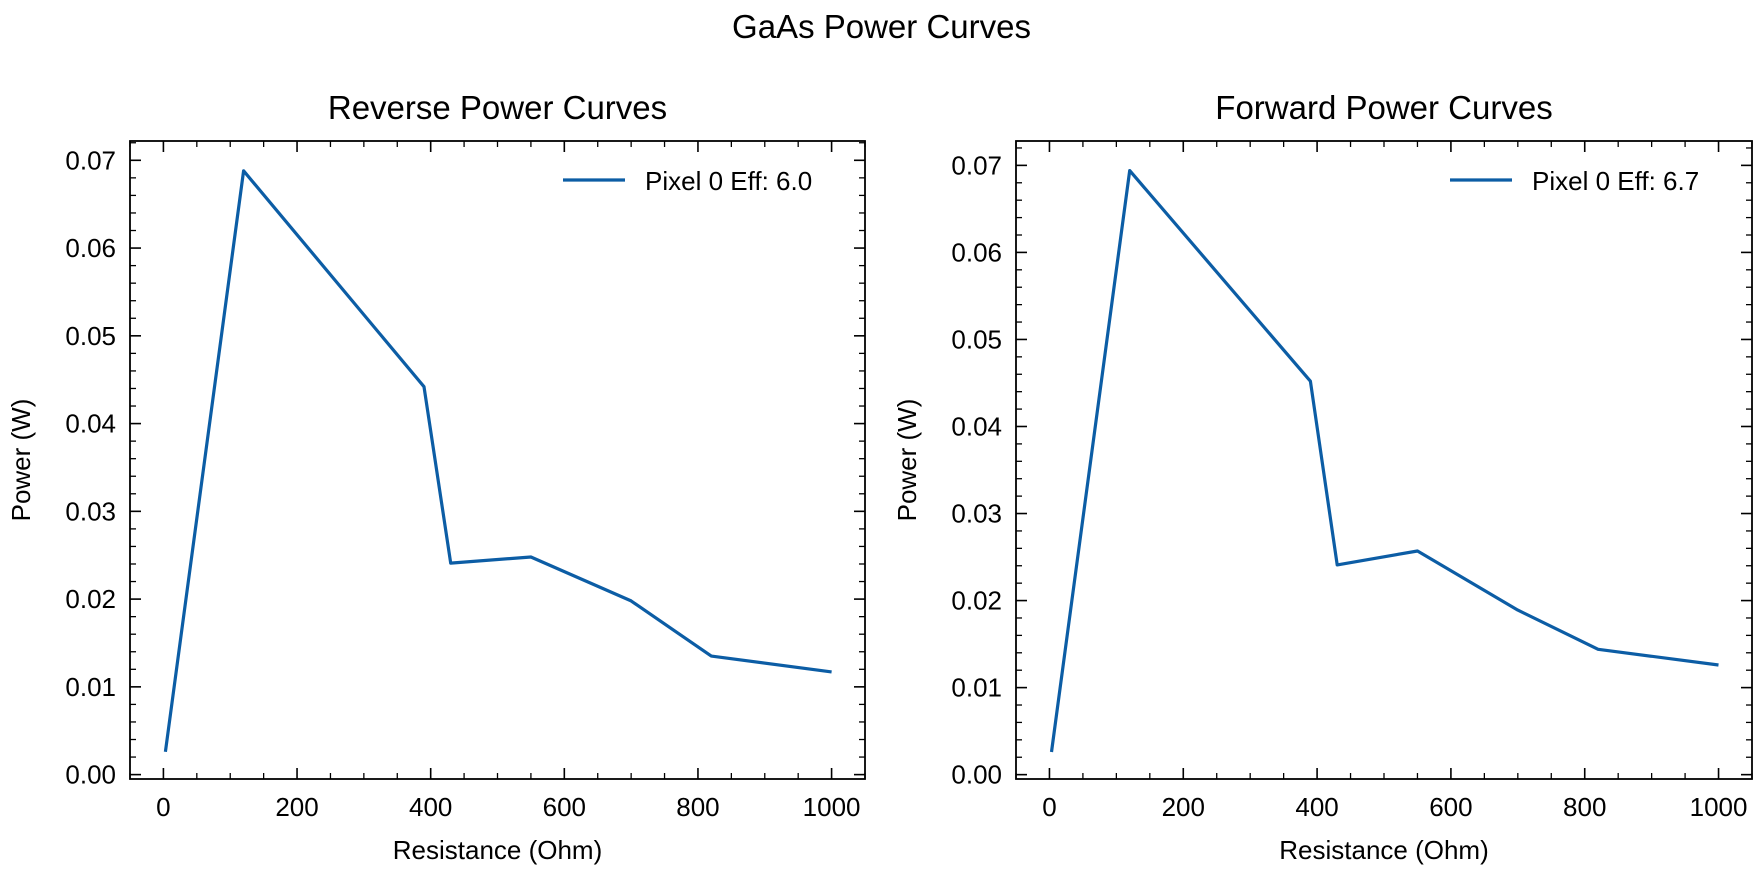  Describe the element at coordinates (976, 514) in the screenshot. I see `chart-1-y-tick-label: 0.03` at that location.